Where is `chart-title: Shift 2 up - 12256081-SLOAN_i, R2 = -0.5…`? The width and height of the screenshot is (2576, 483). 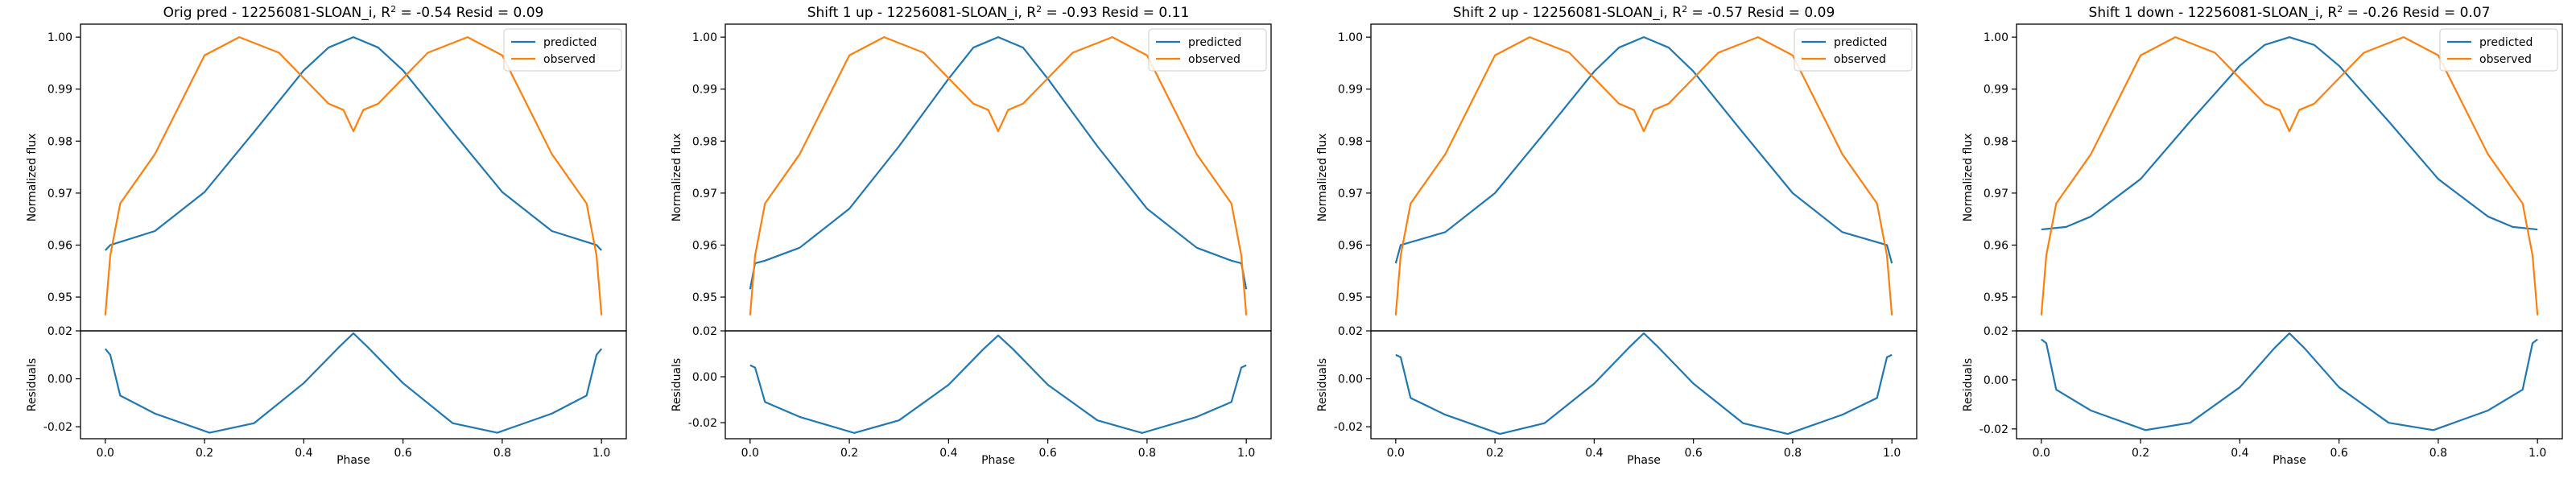
chart-title: Shift 2 up - 12256081-SLOAN_i, R2 = -0.5… is located at coordinates (1644, 13).